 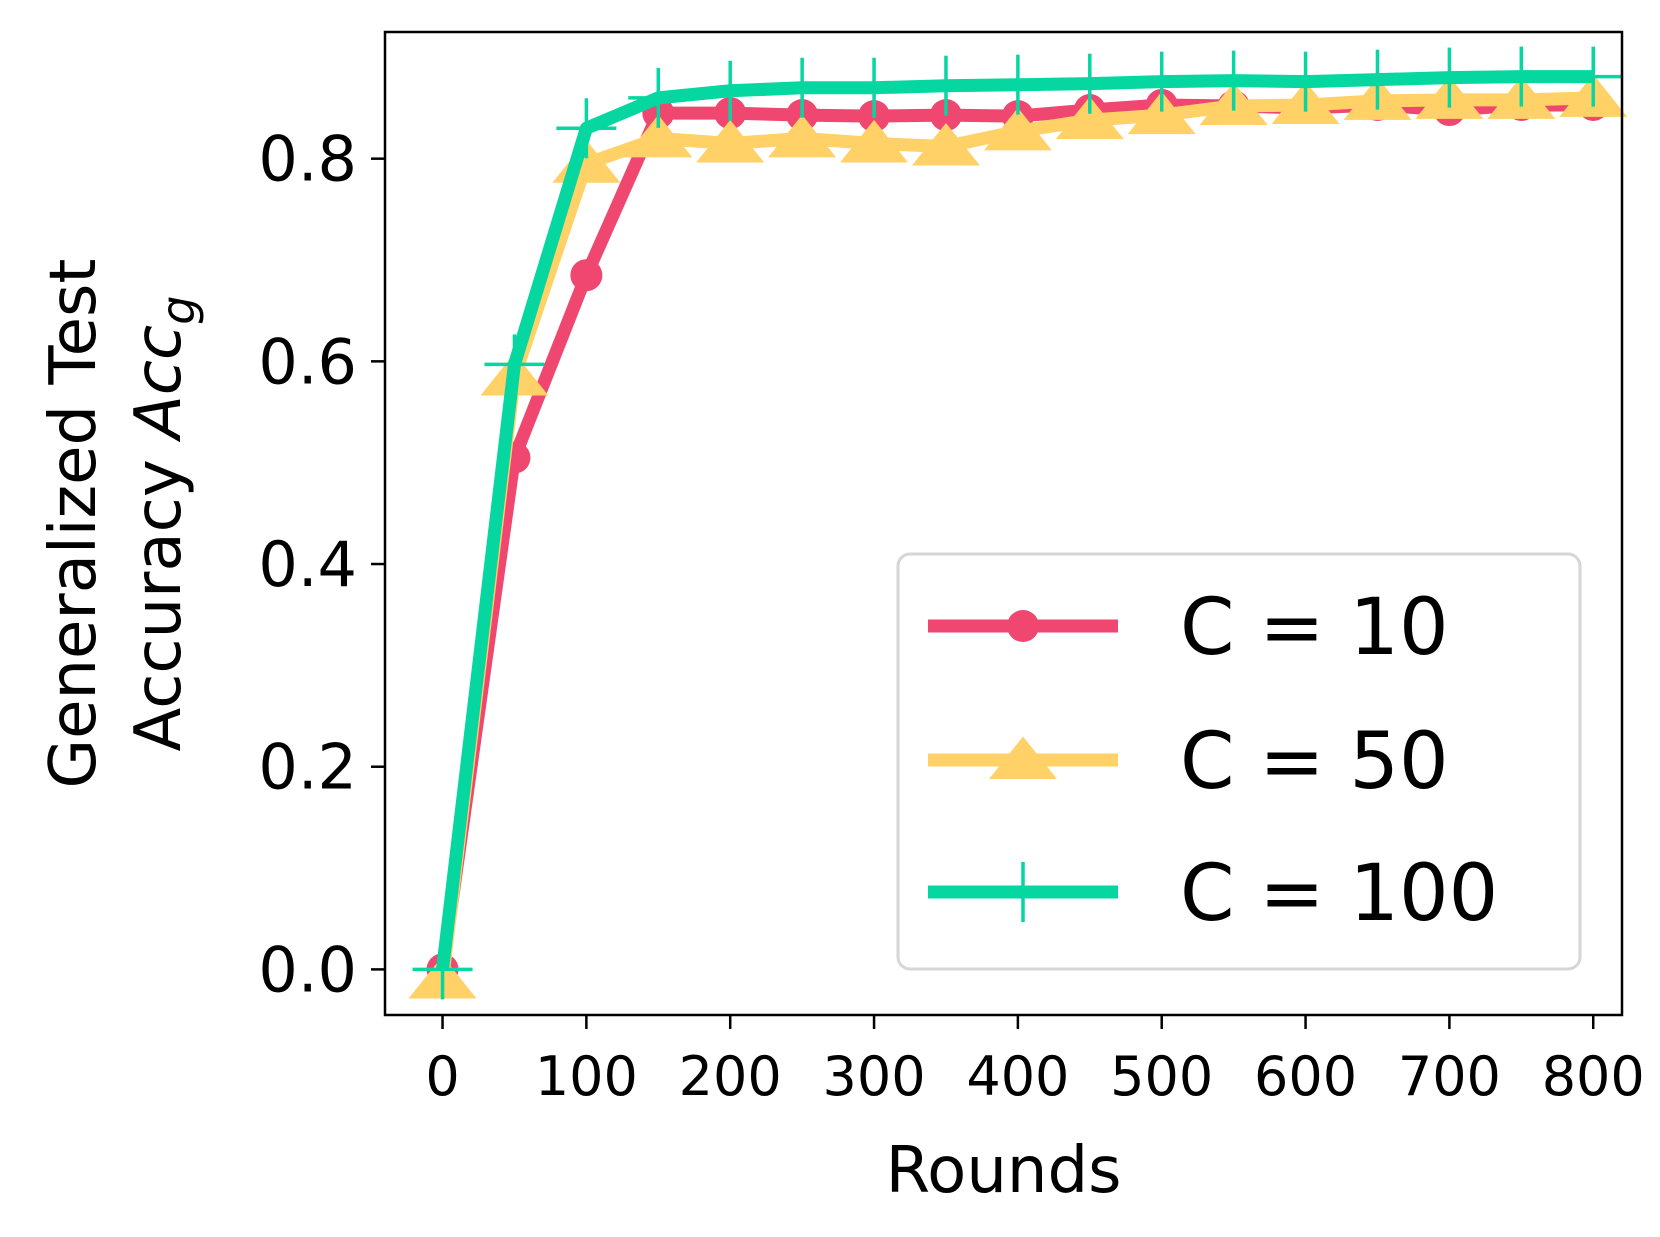 What do you see at coordinates (159, 595) in the screenshot?
I see `y-axis-label-prefix: Accuracy` at bounding box center [159, 595].